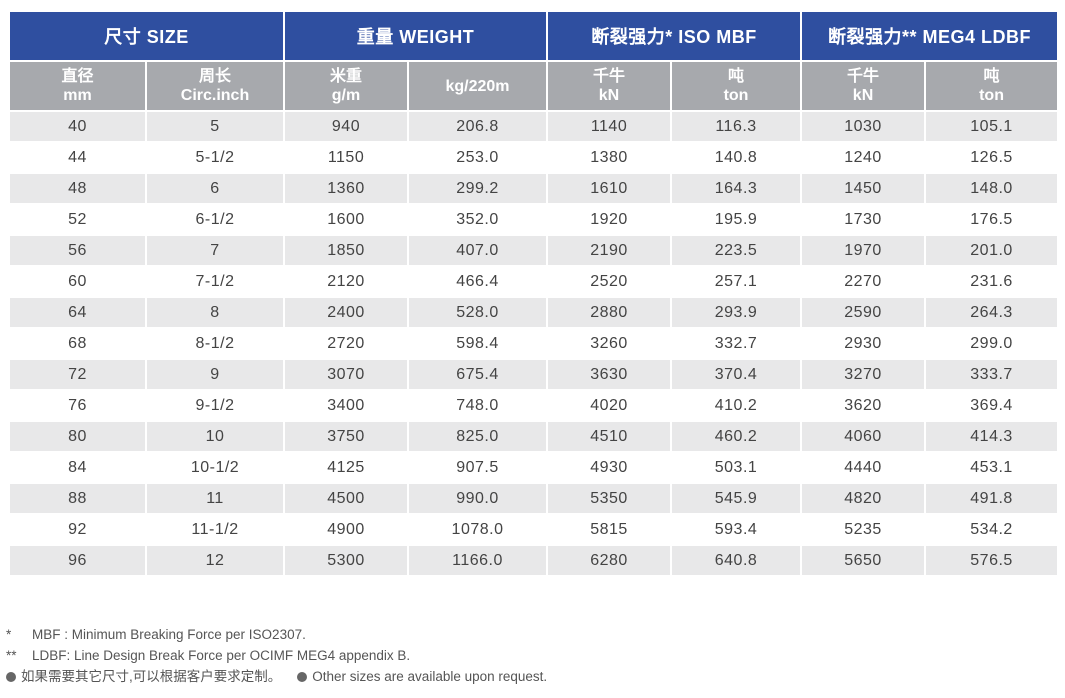 This screenshot has width=1065, height=698. What do you see at coordinates (534, 467) in the screenshot?
I see `table-row: 84 10-1/2 4125 907.5 4930 503.1 4440 453.1` at bounding box center [534, 467].